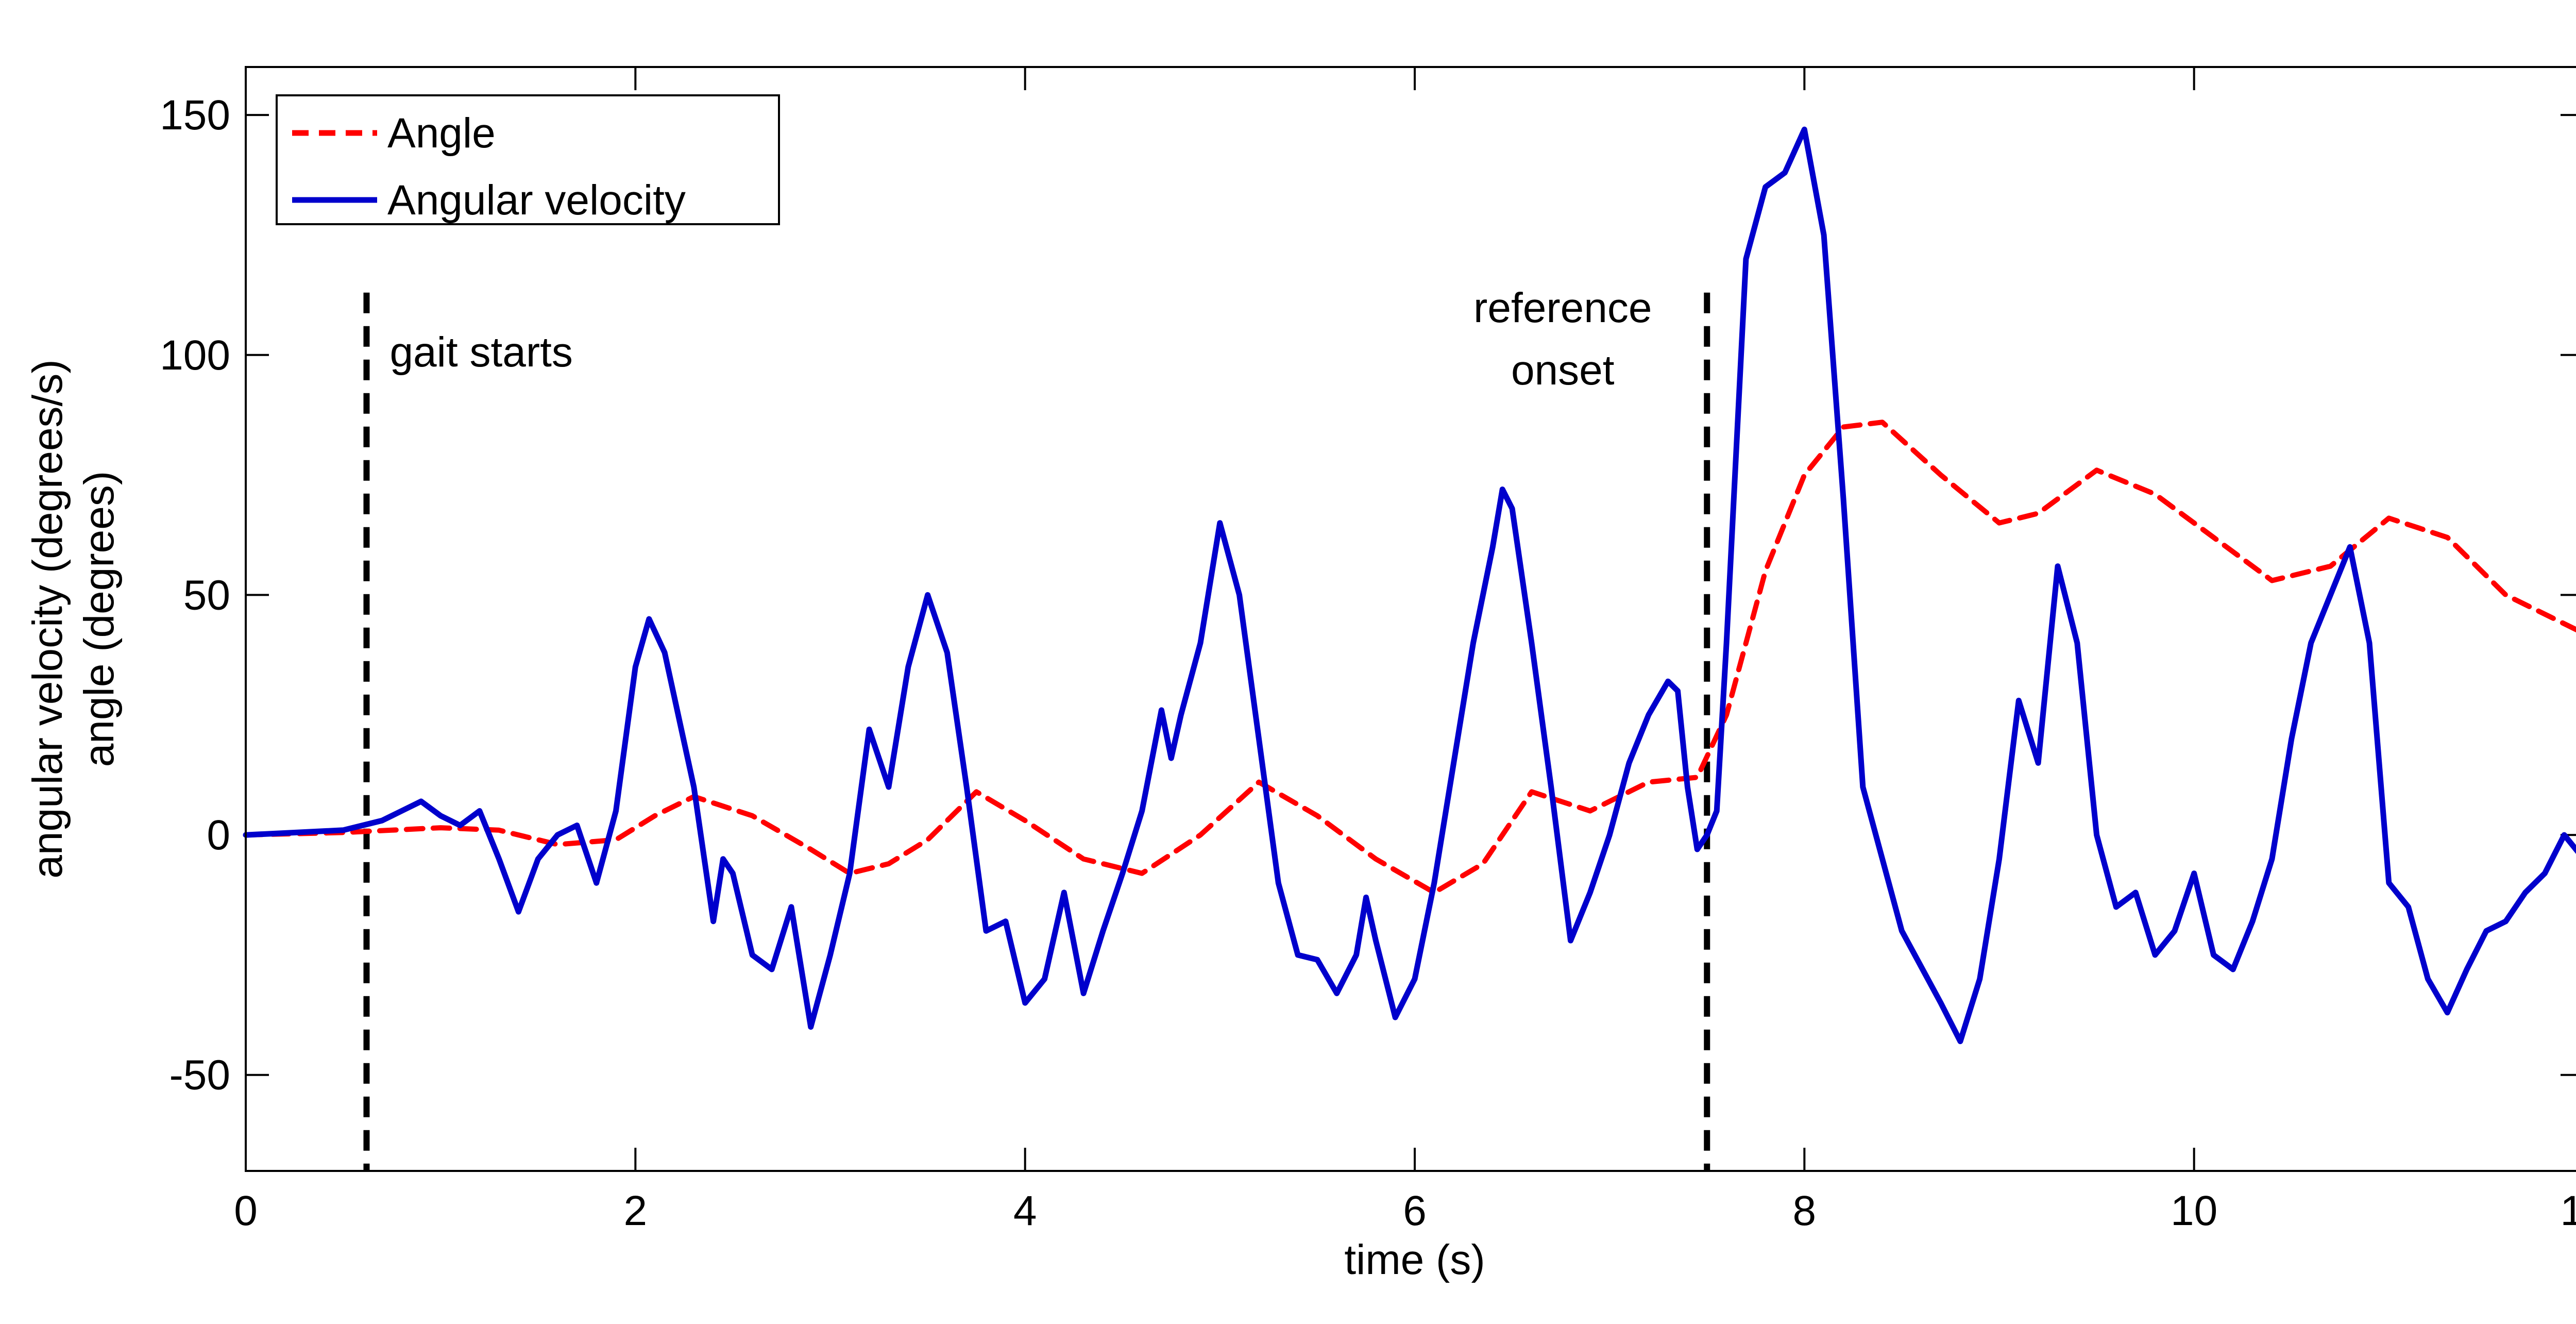  What do you see at coordinates (1025, 1210) in the screenshot?
I see `x-tick-label: 4` at bounding box center [1025, 1210].